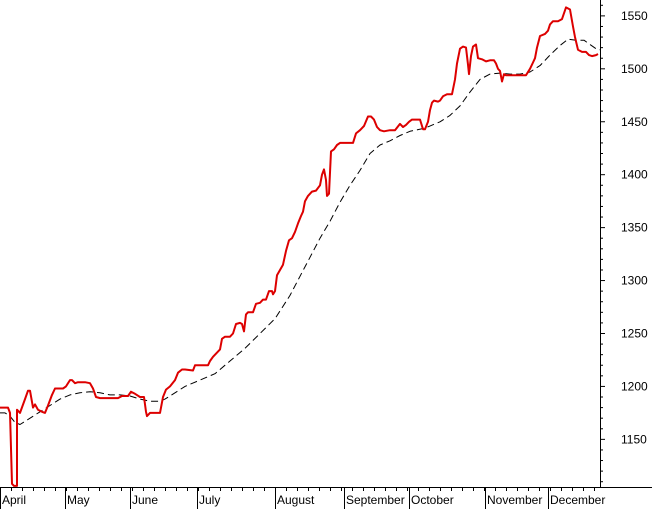 The height and width of the screenshot is (509, 652). What do you see at coordinates (634, 16) in the screenshot?
I see `y-tick-label: 1550` at bounding box center [634, 16].